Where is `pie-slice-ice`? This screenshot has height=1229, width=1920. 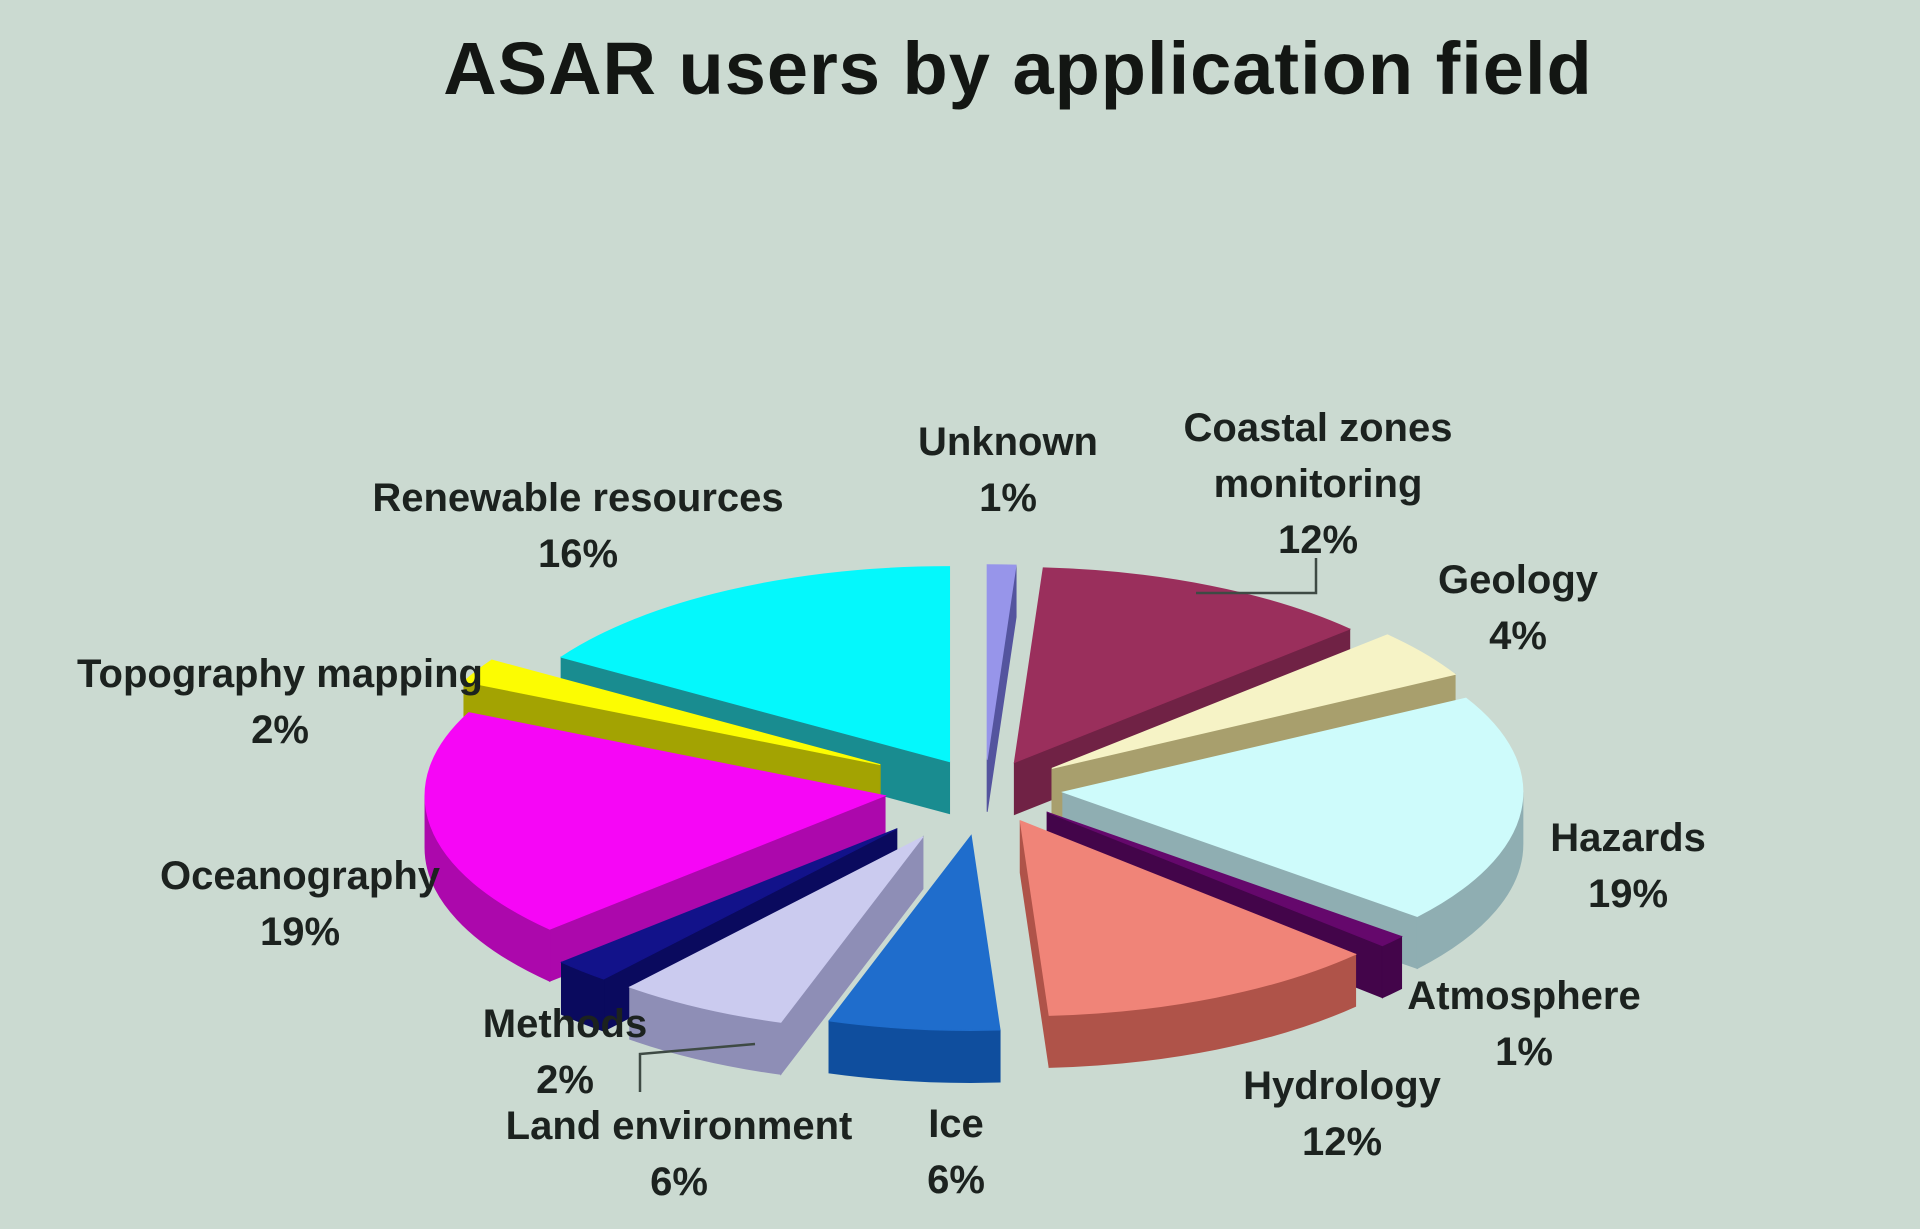 pie-slice-ice is located at coordinates (914, 958).